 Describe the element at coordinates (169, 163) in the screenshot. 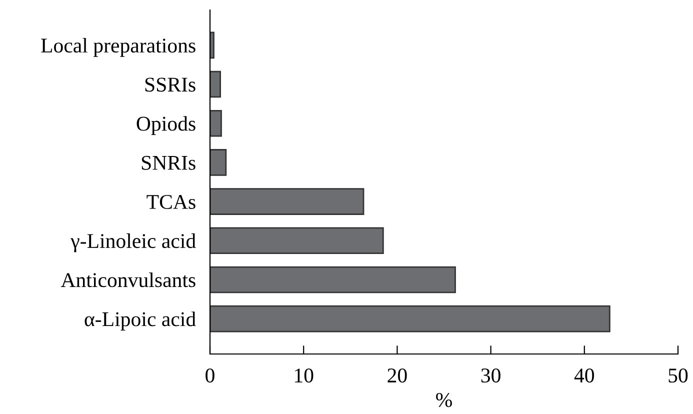

I see `y-tick-label: SNRIs` at that location.